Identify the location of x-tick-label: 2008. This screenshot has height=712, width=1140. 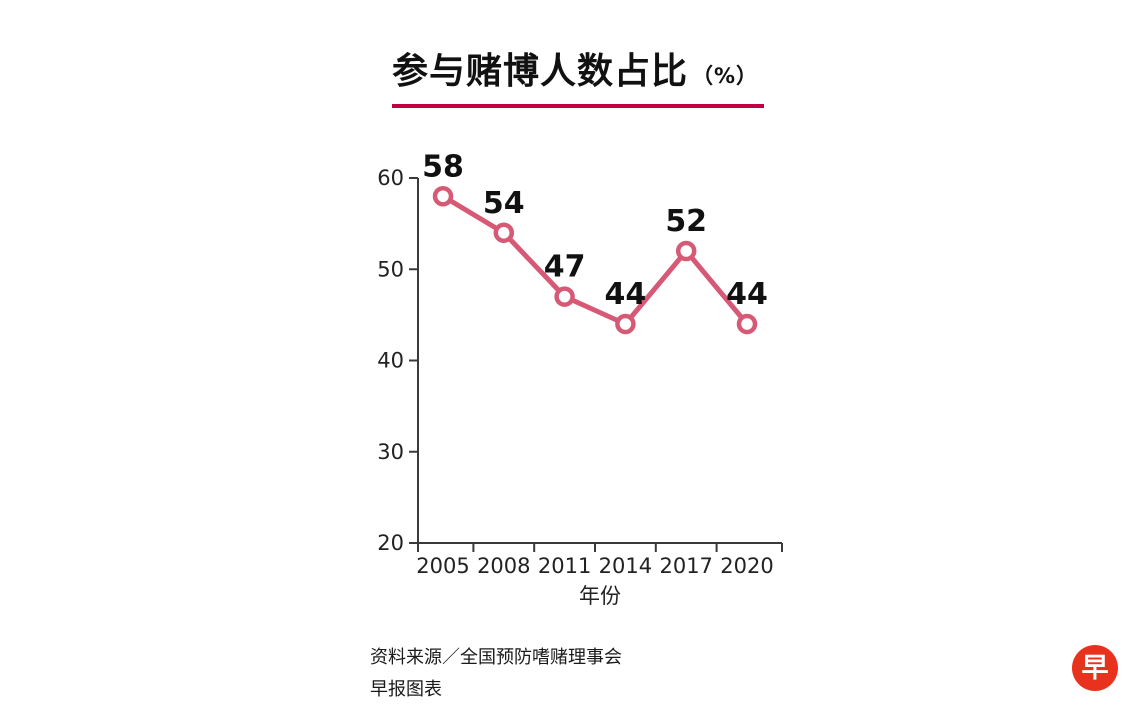
(503, 566).